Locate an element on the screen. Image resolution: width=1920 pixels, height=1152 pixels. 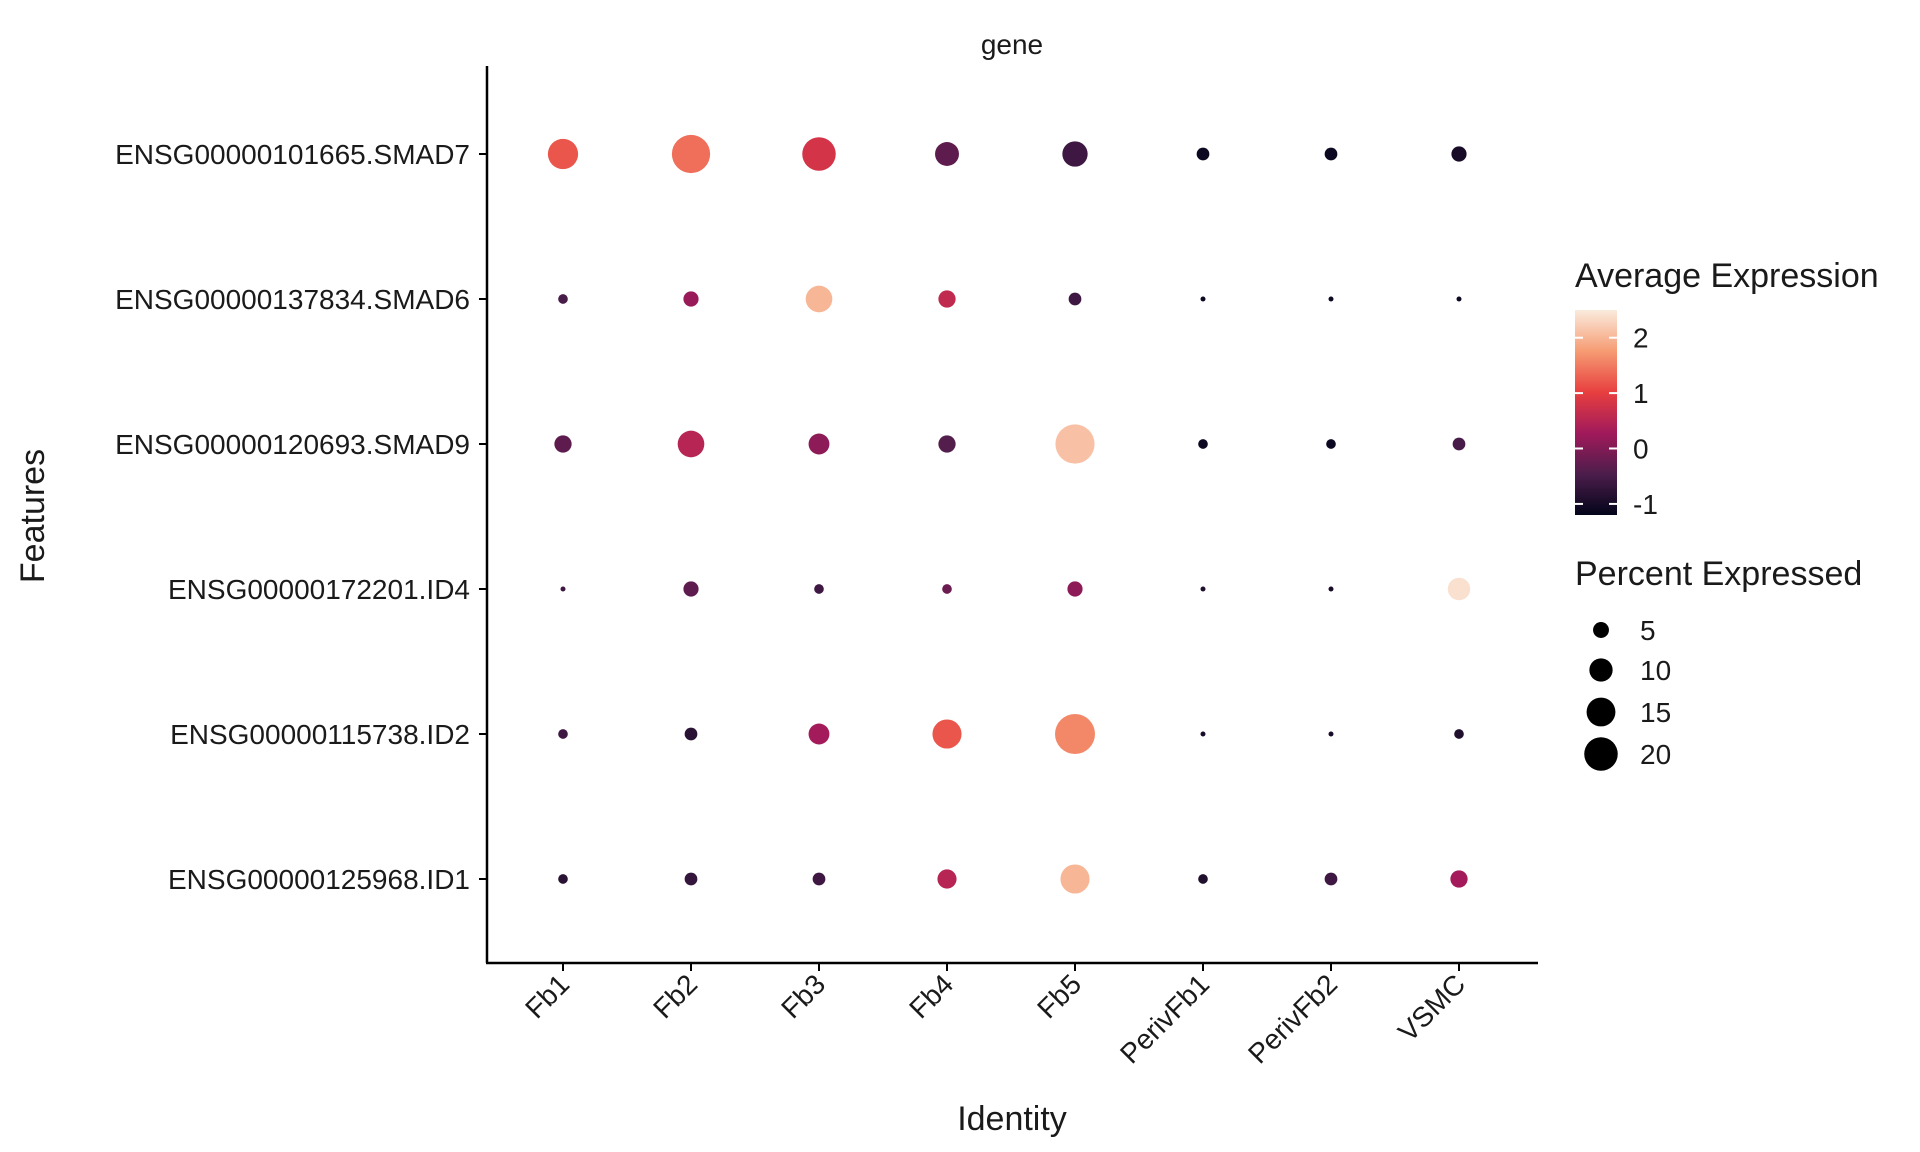
identity-label: VSMC is located at coordinates (1431, 1007).